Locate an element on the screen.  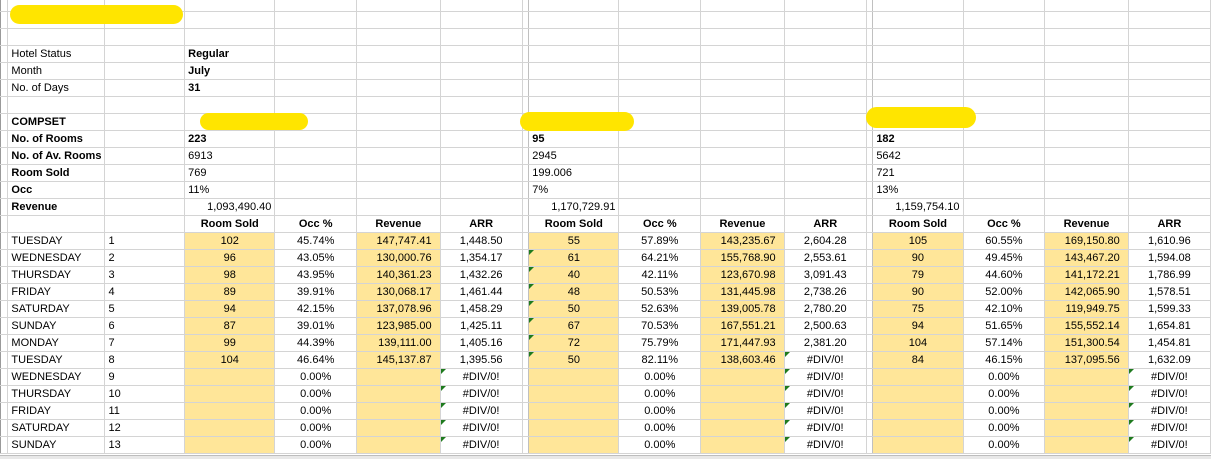
room-sold-cell: 94 is located at coordinates (230, 309).